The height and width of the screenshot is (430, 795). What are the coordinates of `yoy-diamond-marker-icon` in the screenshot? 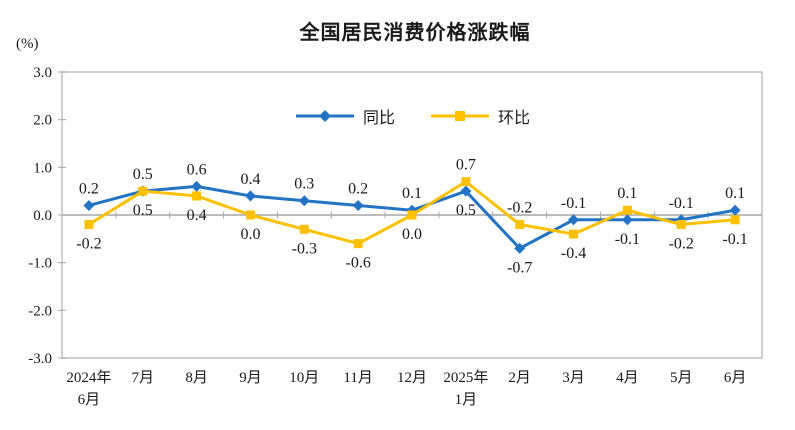 It's located at (324, 116).